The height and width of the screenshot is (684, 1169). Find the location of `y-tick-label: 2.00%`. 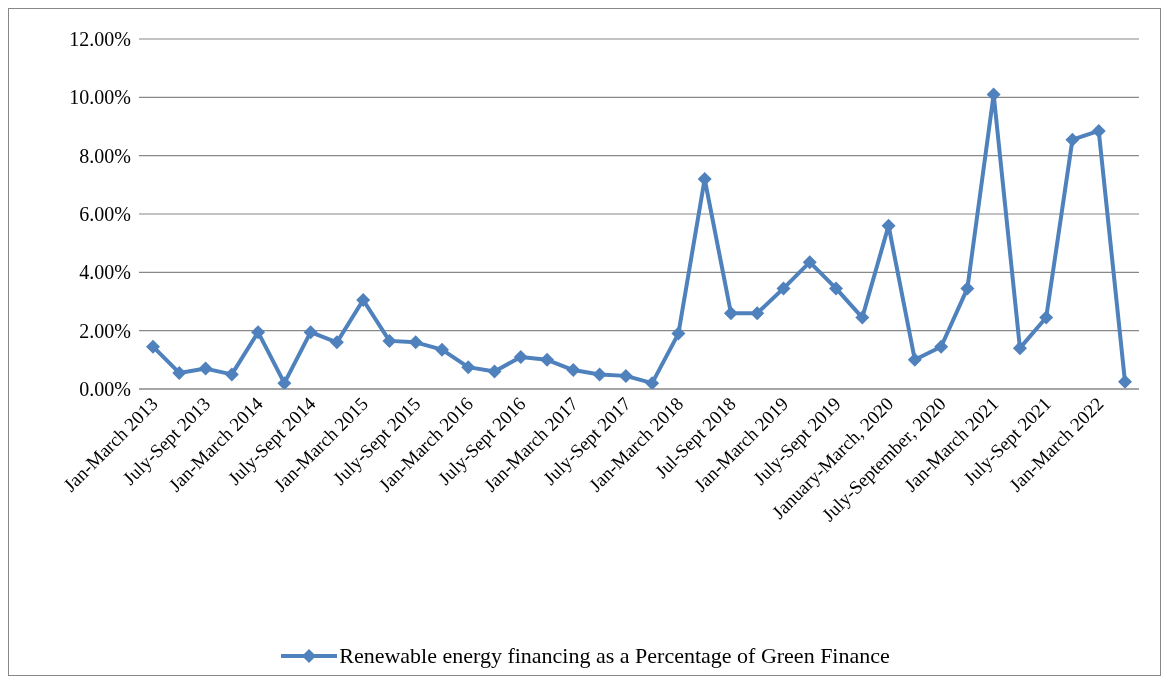

y-tick-label: 2.00% is located at coordinates (105, 330).